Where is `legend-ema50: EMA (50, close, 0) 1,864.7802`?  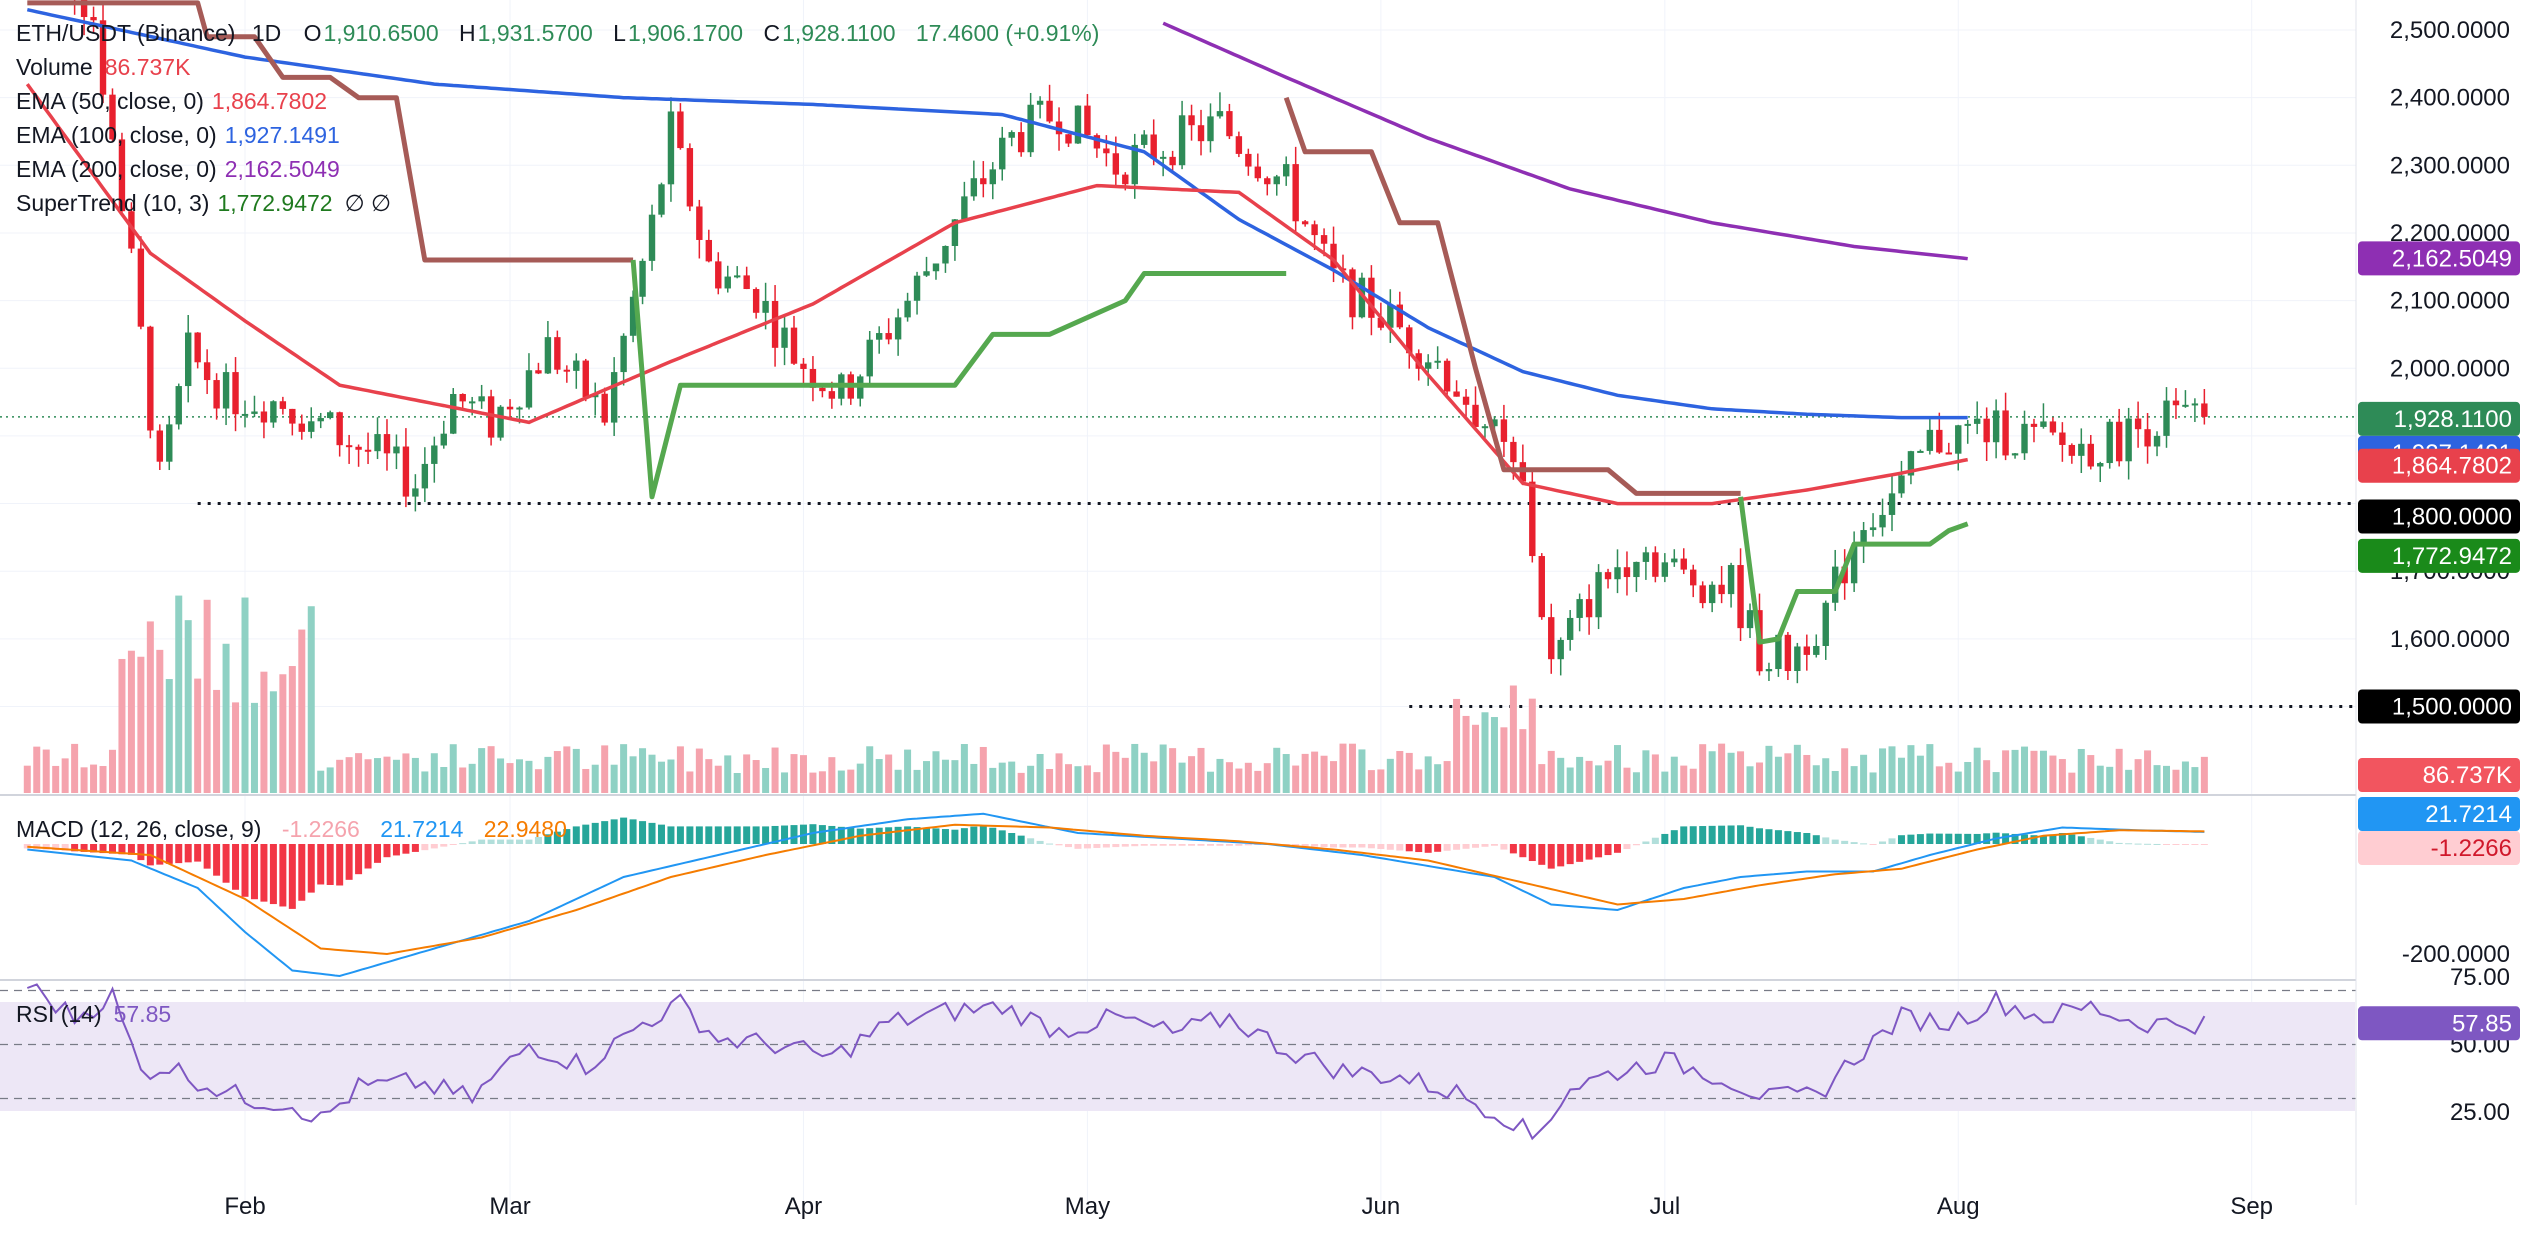
legend-ema50: EMA (50, close, 0) 1,864.7802 is located at coordinates (171, 101).